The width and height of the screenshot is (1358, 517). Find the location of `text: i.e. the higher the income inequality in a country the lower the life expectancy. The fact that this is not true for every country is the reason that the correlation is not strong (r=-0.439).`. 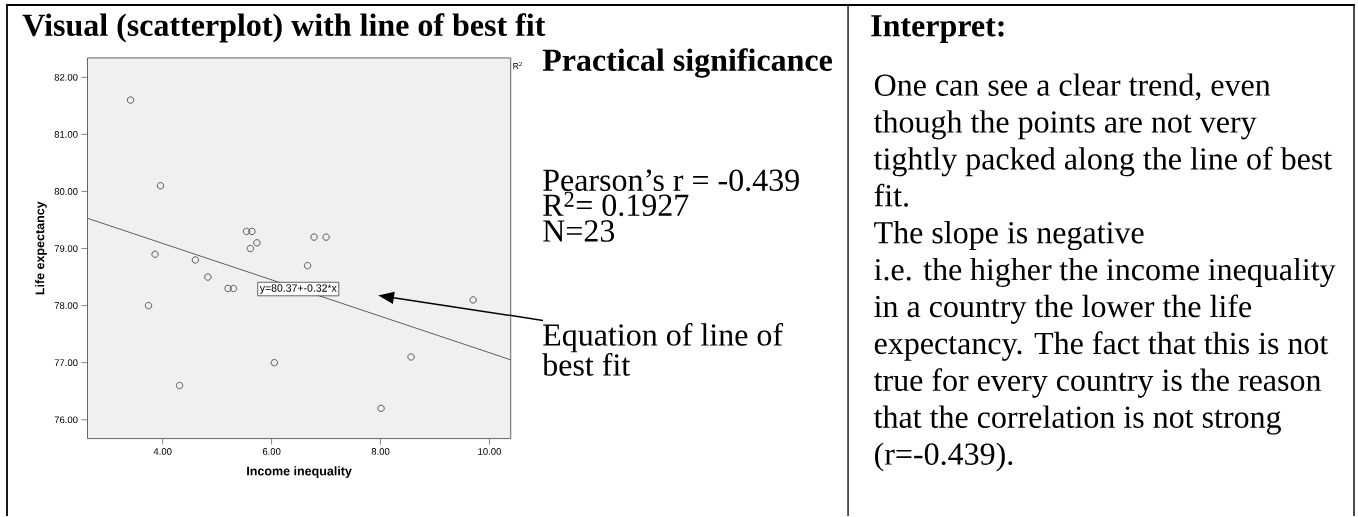

text: i.e. the higher the income inequality in a country the lower the life expectancy. The fact that this is not true for every country is the reason that the correlation is not strong (r=-0.439). is located at coordinates (1104, 364).